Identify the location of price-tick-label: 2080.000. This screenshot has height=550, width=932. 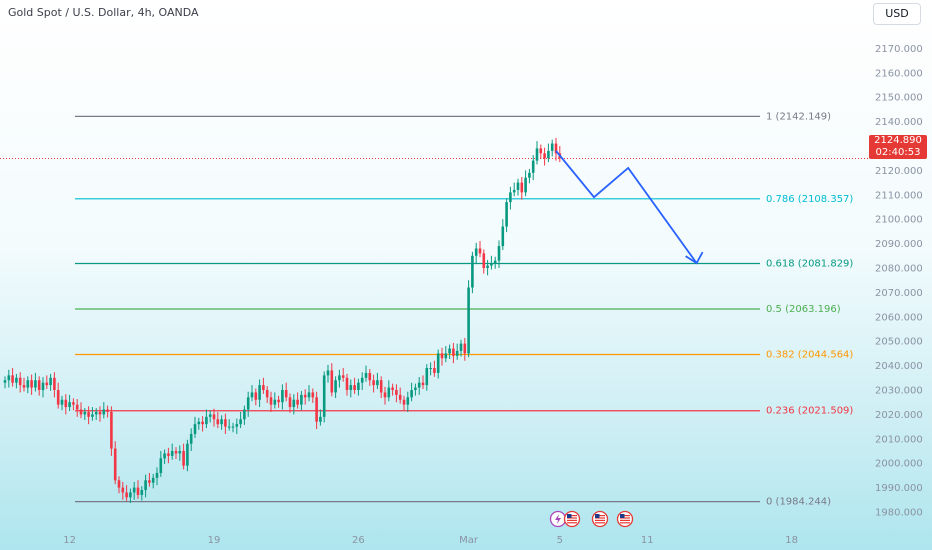
(899, 269).